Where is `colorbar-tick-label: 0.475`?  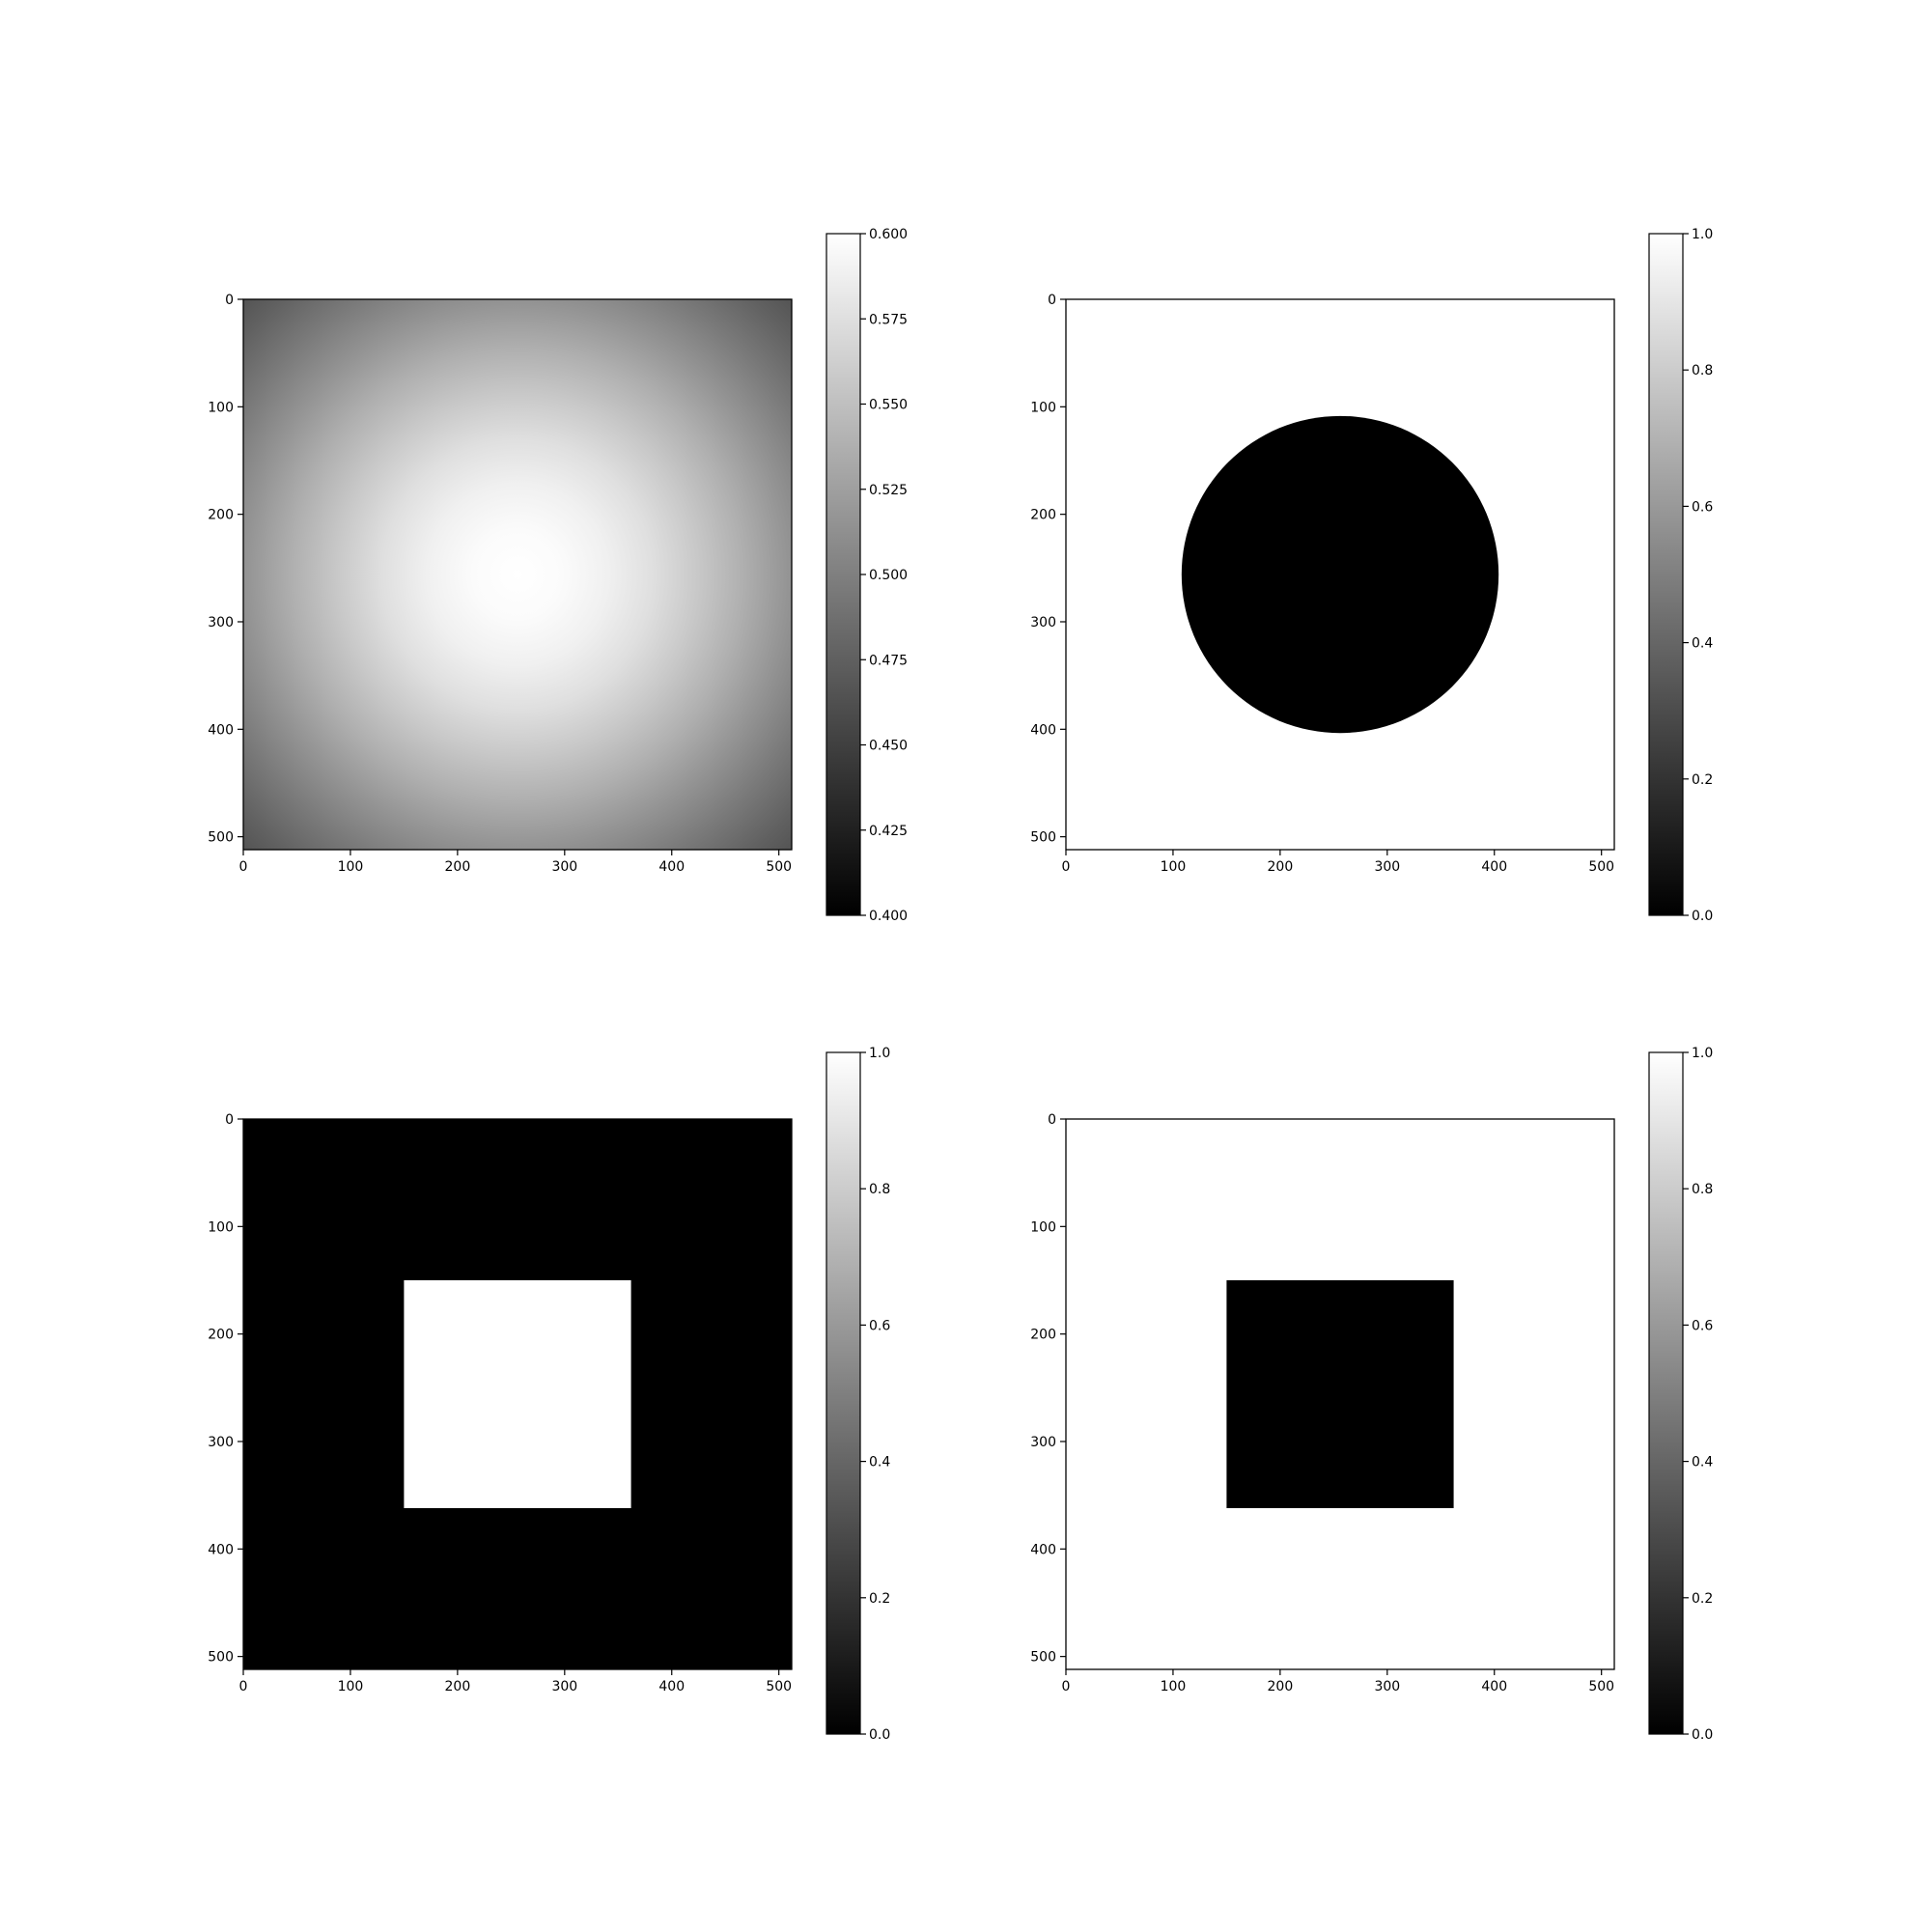
colorbar-tick-label: 0.475 is located at coordinates (888, 661).